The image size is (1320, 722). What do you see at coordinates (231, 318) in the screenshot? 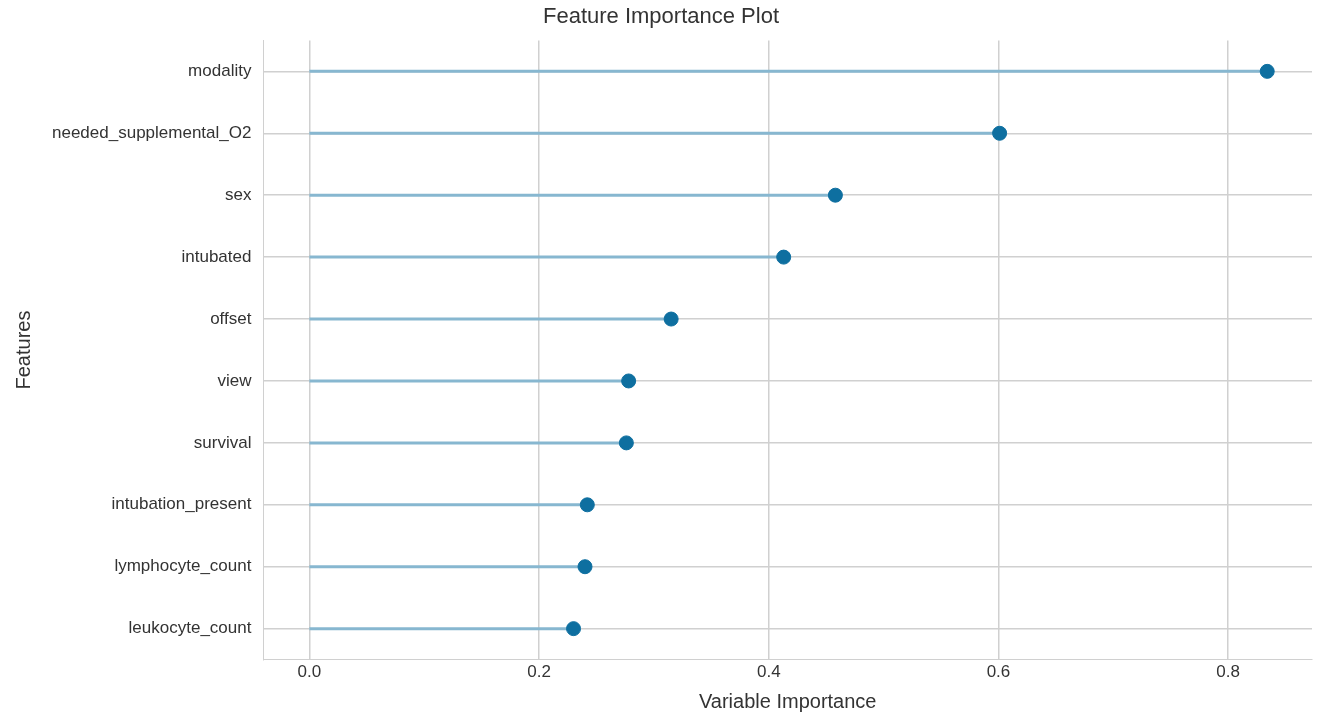
I see `y-tick-label: offset` at bounding box center [231, 318].